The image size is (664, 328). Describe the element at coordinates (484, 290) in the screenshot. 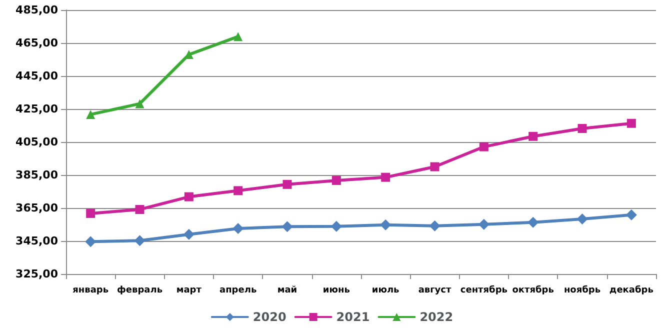

I see `x-tick-label: сентябрь` at that location.